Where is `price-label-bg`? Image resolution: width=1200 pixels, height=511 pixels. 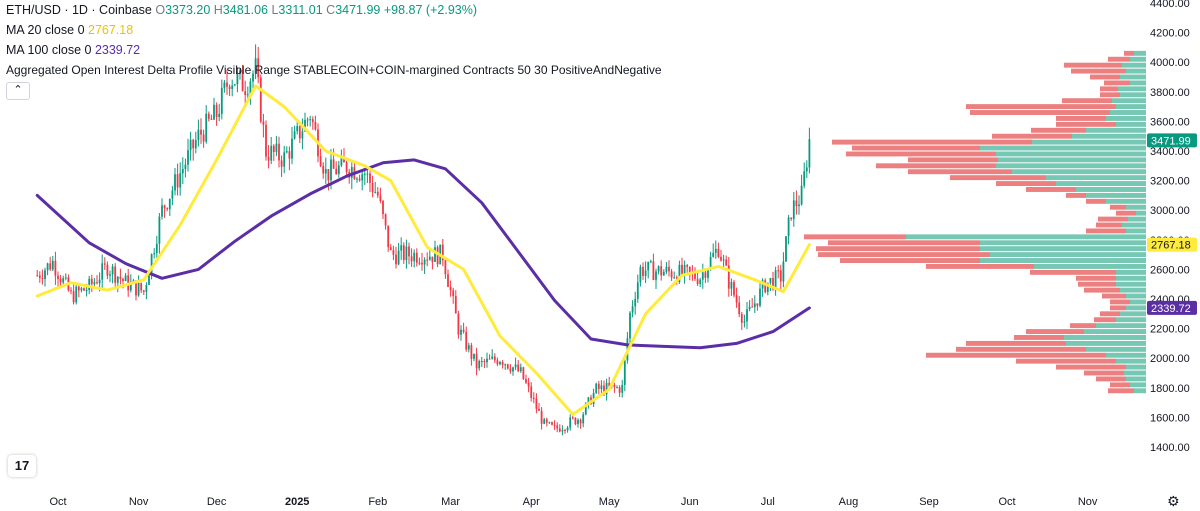
price-label-bg is located at coordinates (1172, 140).